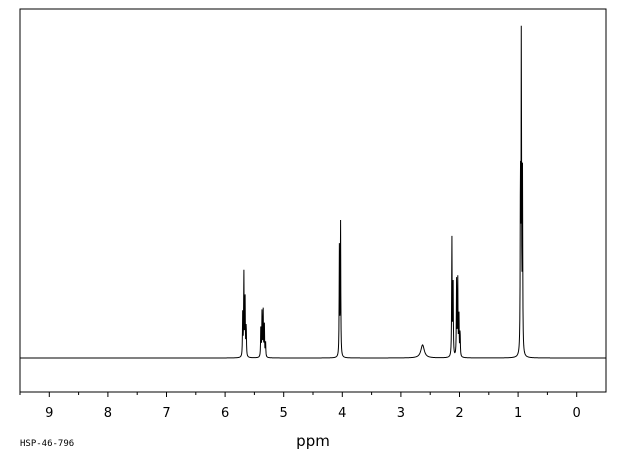 The height and width of the screenshot is (455, 620). What do you see at coordinates (284, 413) in the screenshot?
I see `tick-label-5: 5` at bounding box center [284, 413].